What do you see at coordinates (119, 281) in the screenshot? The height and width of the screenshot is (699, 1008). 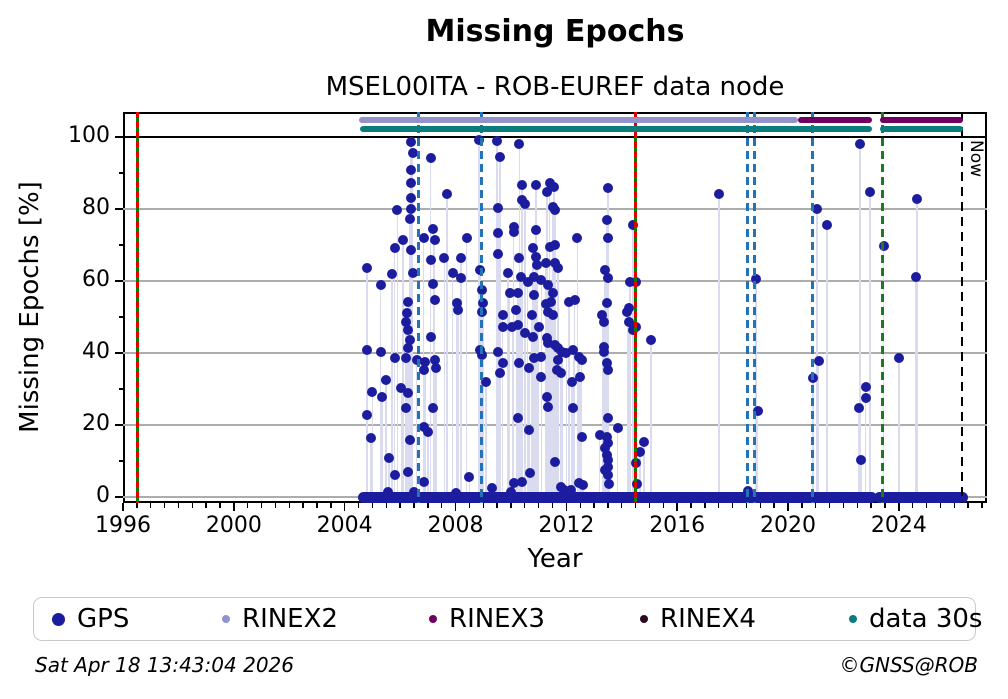 I see `y-tick` at bounding box center [119, 281].